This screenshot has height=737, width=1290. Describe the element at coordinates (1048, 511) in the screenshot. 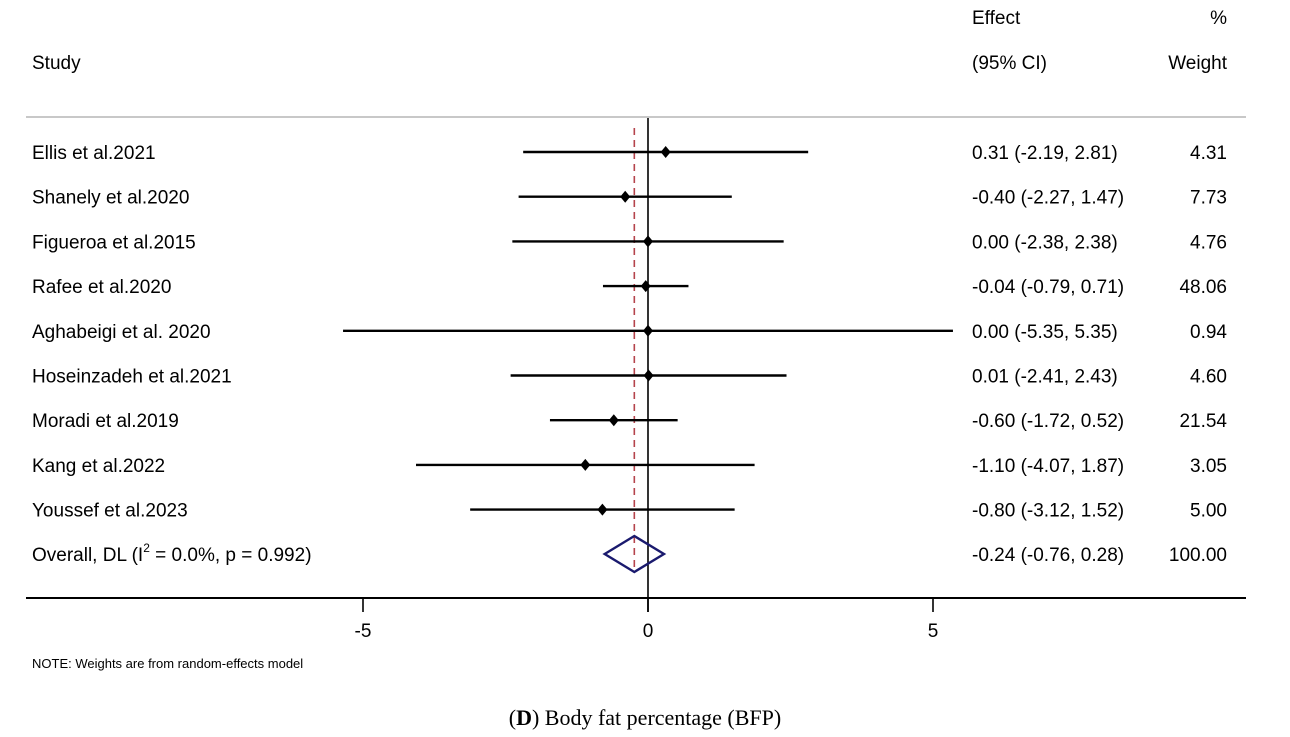

I see `study-ci-text: -0.80 (-3.12, 1.52)` at that location.